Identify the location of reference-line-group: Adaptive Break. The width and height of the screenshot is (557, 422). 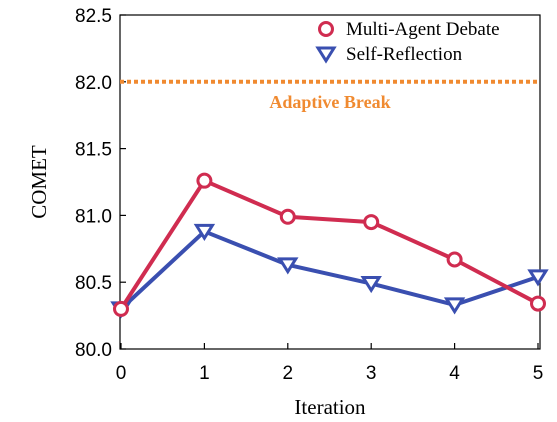
(330, 95).